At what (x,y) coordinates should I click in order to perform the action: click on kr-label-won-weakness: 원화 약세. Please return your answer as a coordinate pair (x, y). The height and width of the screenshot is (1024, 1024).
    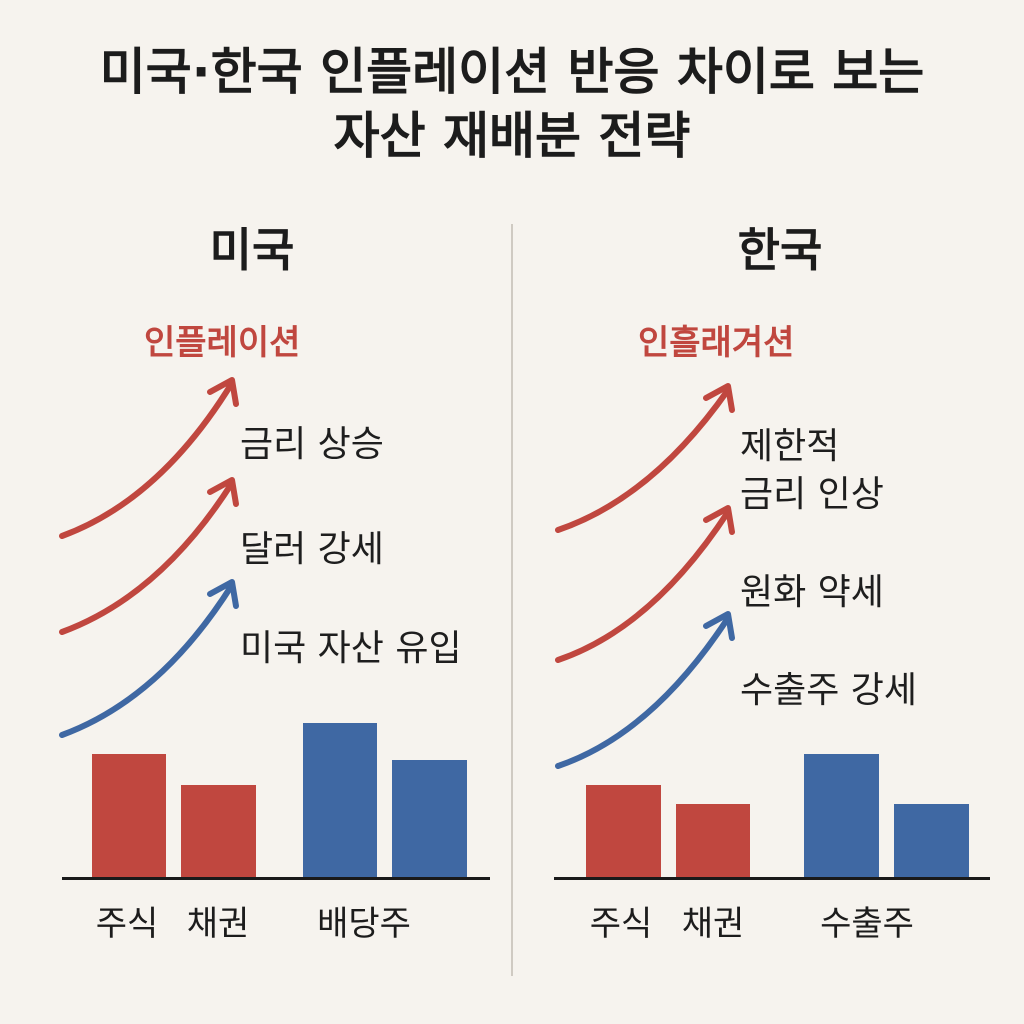
    Looking at the image, I should click on (812, 592).